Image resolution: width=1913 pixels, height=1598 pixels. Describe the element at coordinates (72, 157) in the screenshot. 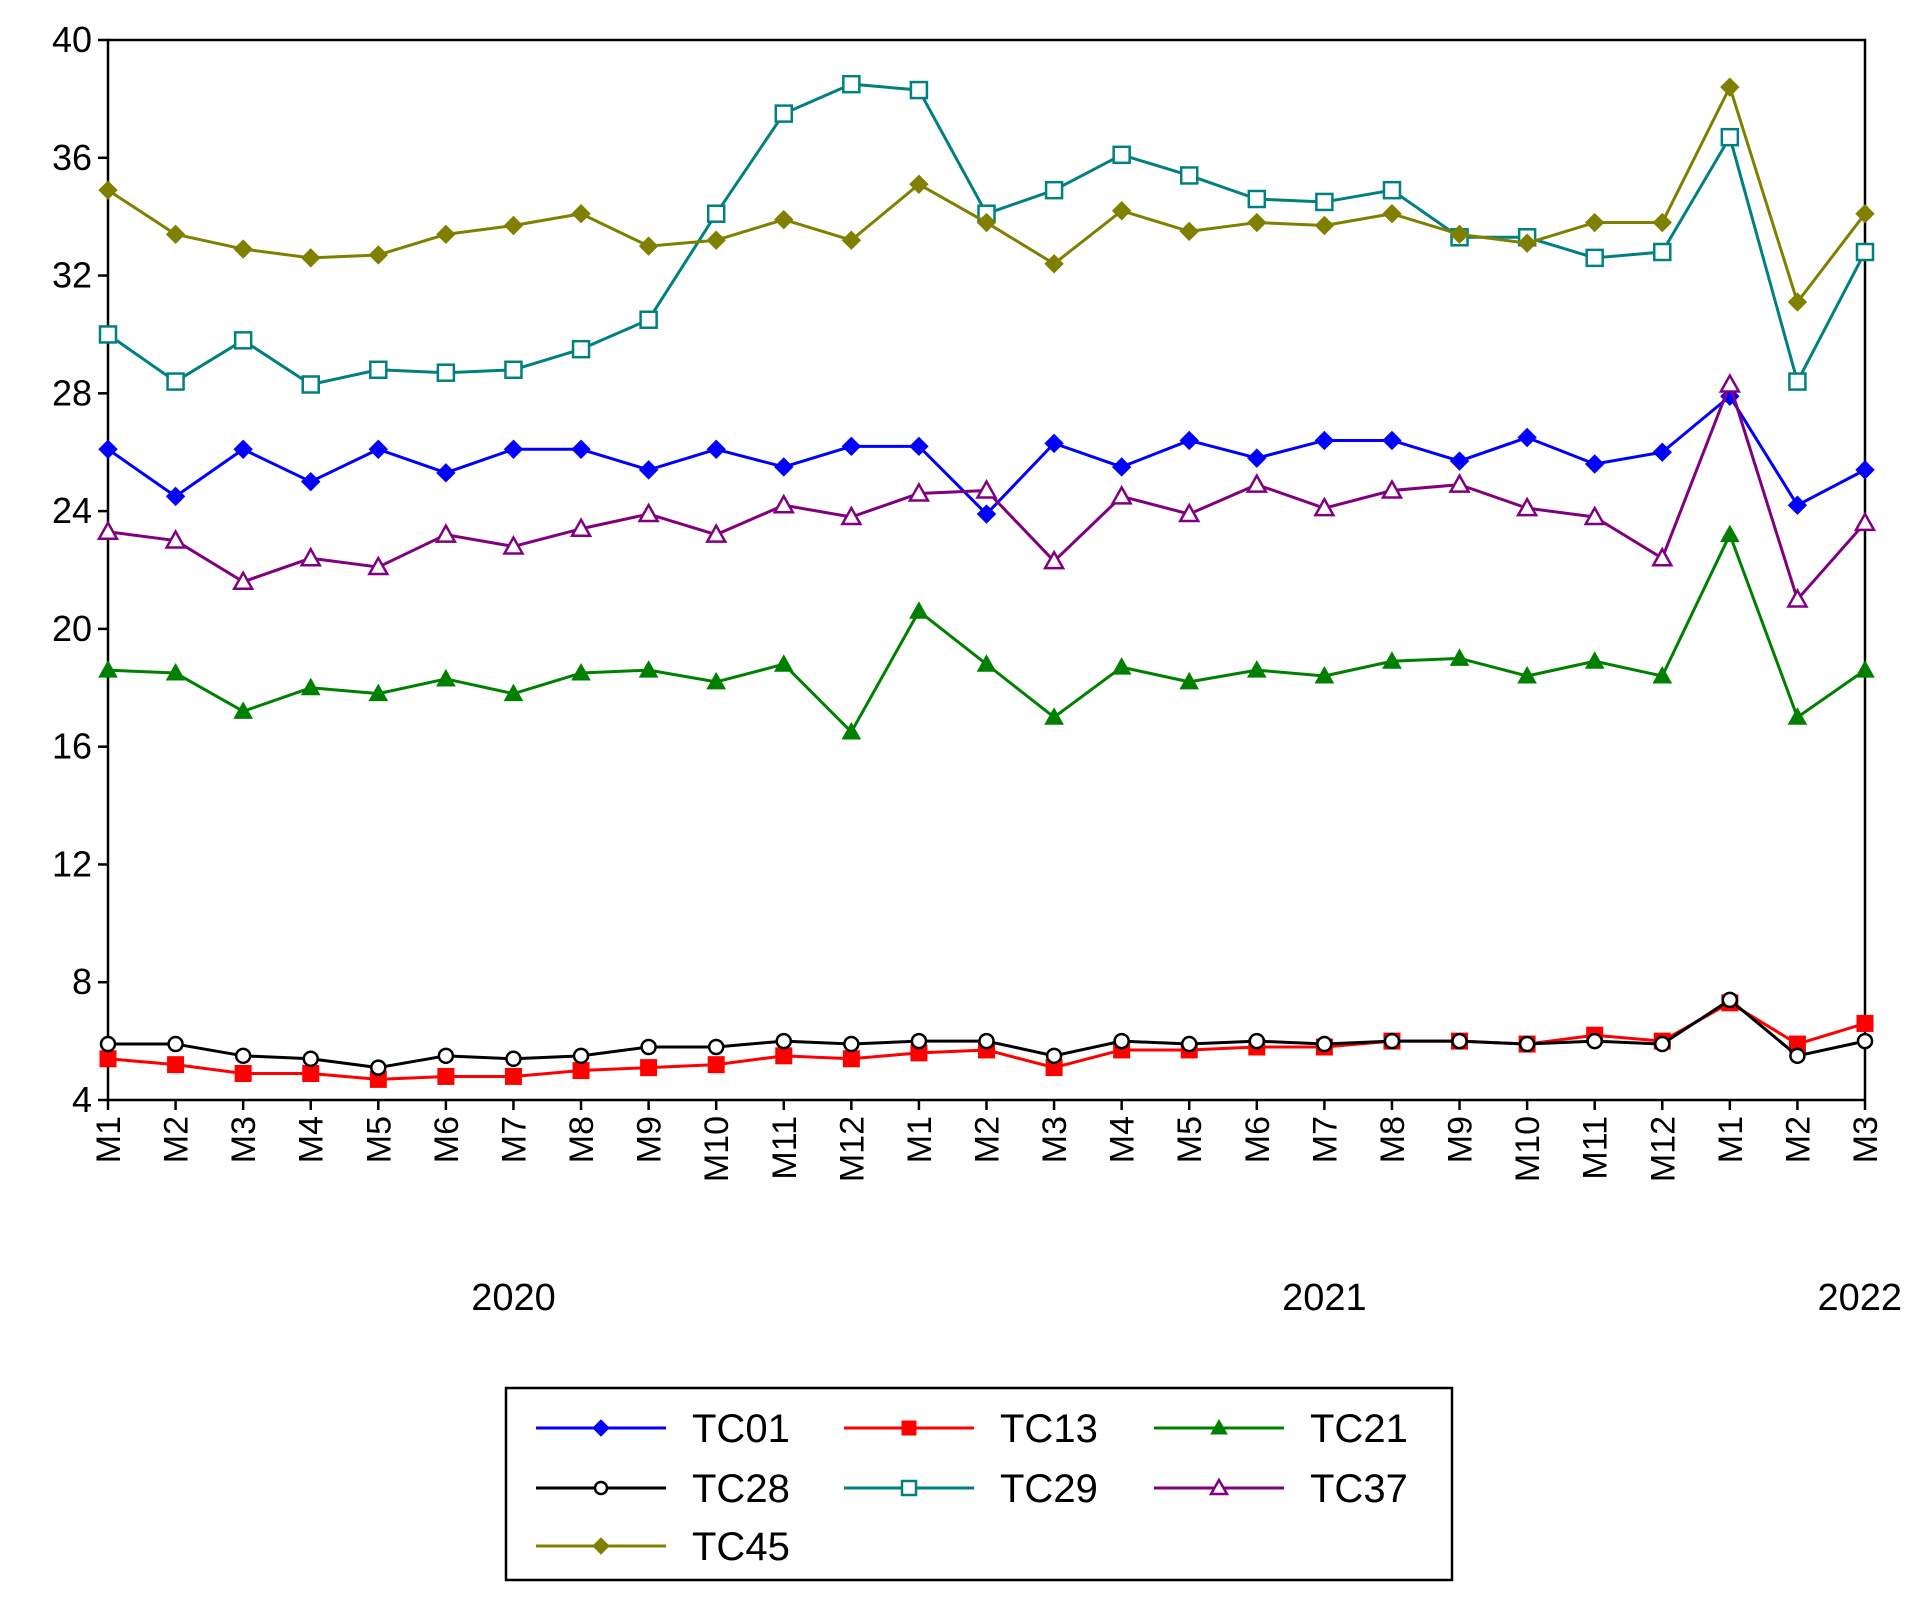

I see `y-tick-label: 36` at that location.